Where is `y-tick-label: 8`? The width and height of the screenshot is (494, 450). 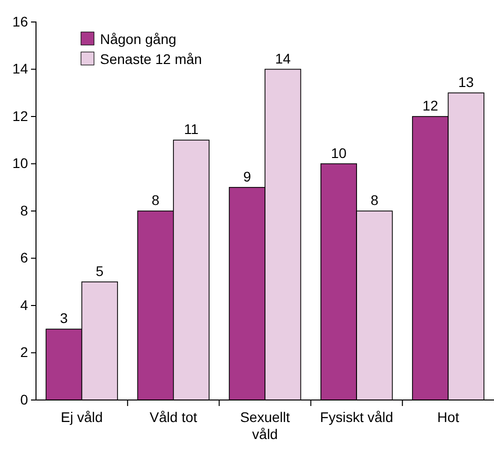 y-tick-label: 8 is located at coordinates (24, 210).